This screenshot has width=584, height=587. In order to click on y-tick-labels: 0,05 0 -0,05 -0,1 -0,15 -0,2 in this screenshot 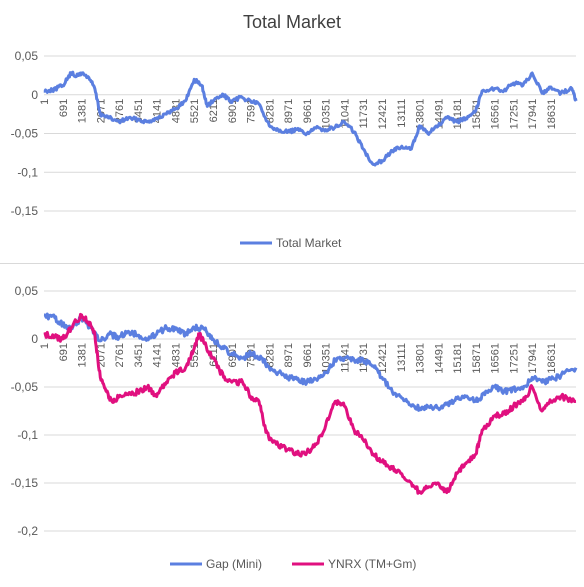, I will do `click(25, 411)`.